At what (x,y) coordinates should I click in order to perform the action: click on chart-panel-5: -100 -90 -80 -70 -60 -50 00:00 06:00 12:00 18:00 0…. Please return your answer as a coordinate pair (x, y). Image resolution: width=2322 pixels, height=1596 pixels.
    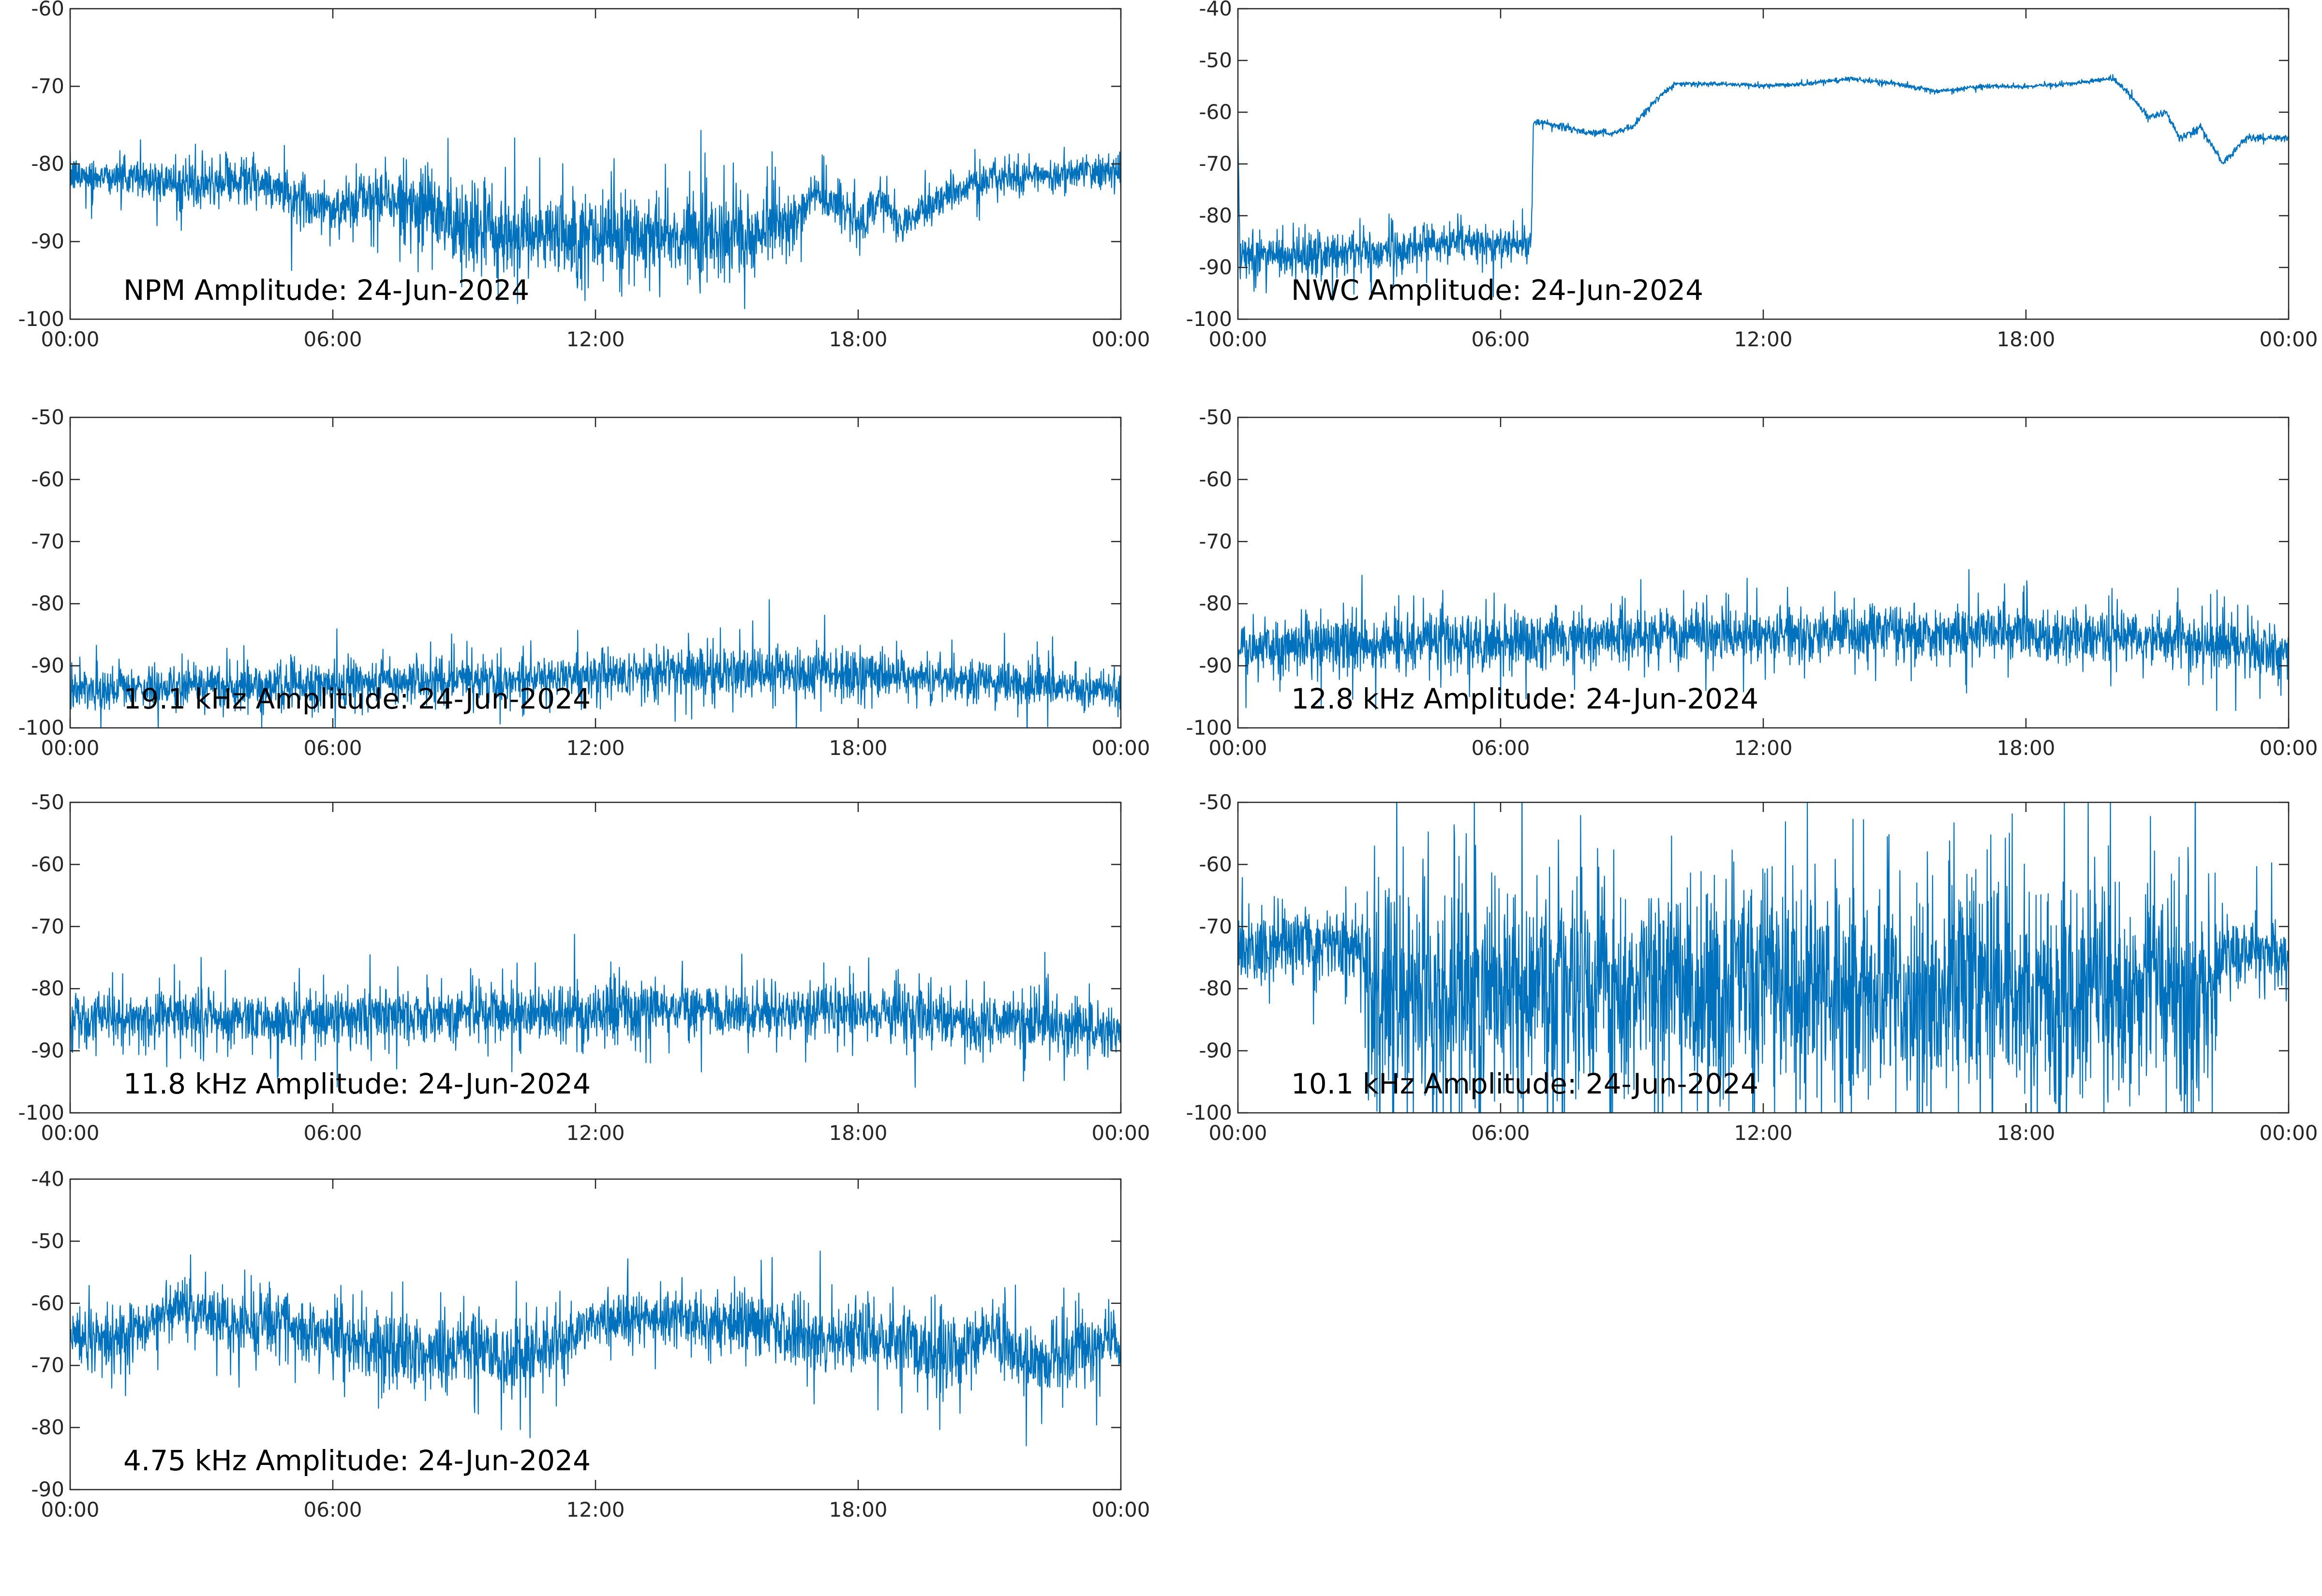
    Looking at the image, I should click on (584, 967).